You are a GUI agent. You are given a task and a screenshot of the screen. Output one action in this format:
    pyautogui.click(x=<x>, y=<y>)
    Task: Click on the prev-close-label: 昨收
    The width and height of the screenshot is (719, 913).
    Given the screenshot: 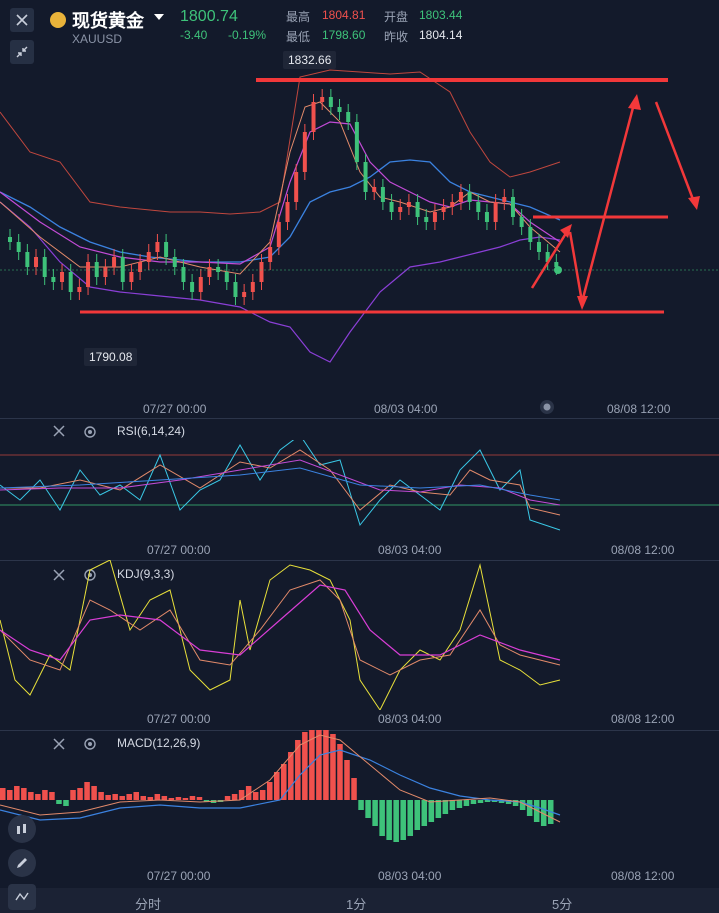 What is the action you would take?
    pyautogui.click(x=396, y=37)
    